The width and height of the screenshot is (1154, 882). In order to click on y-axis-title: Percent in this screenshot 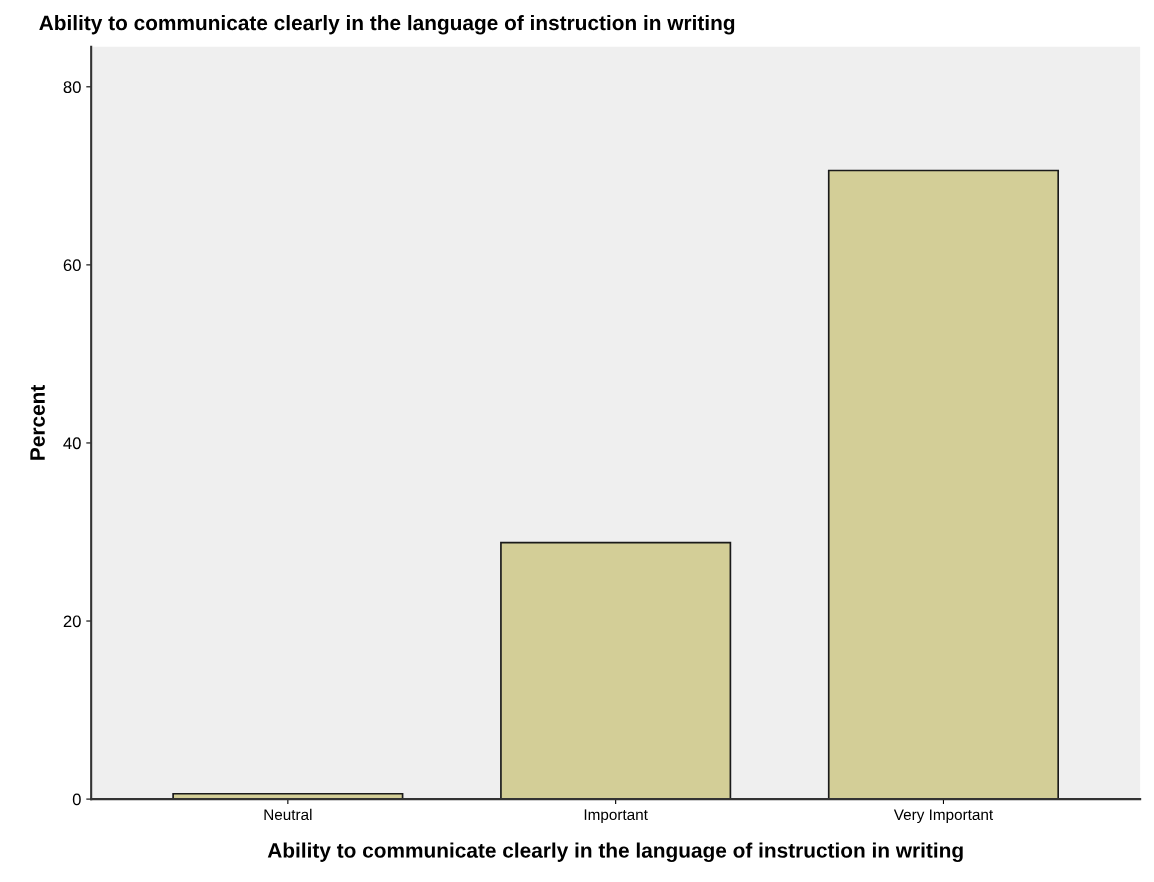, I will do `click(37, 422)`.